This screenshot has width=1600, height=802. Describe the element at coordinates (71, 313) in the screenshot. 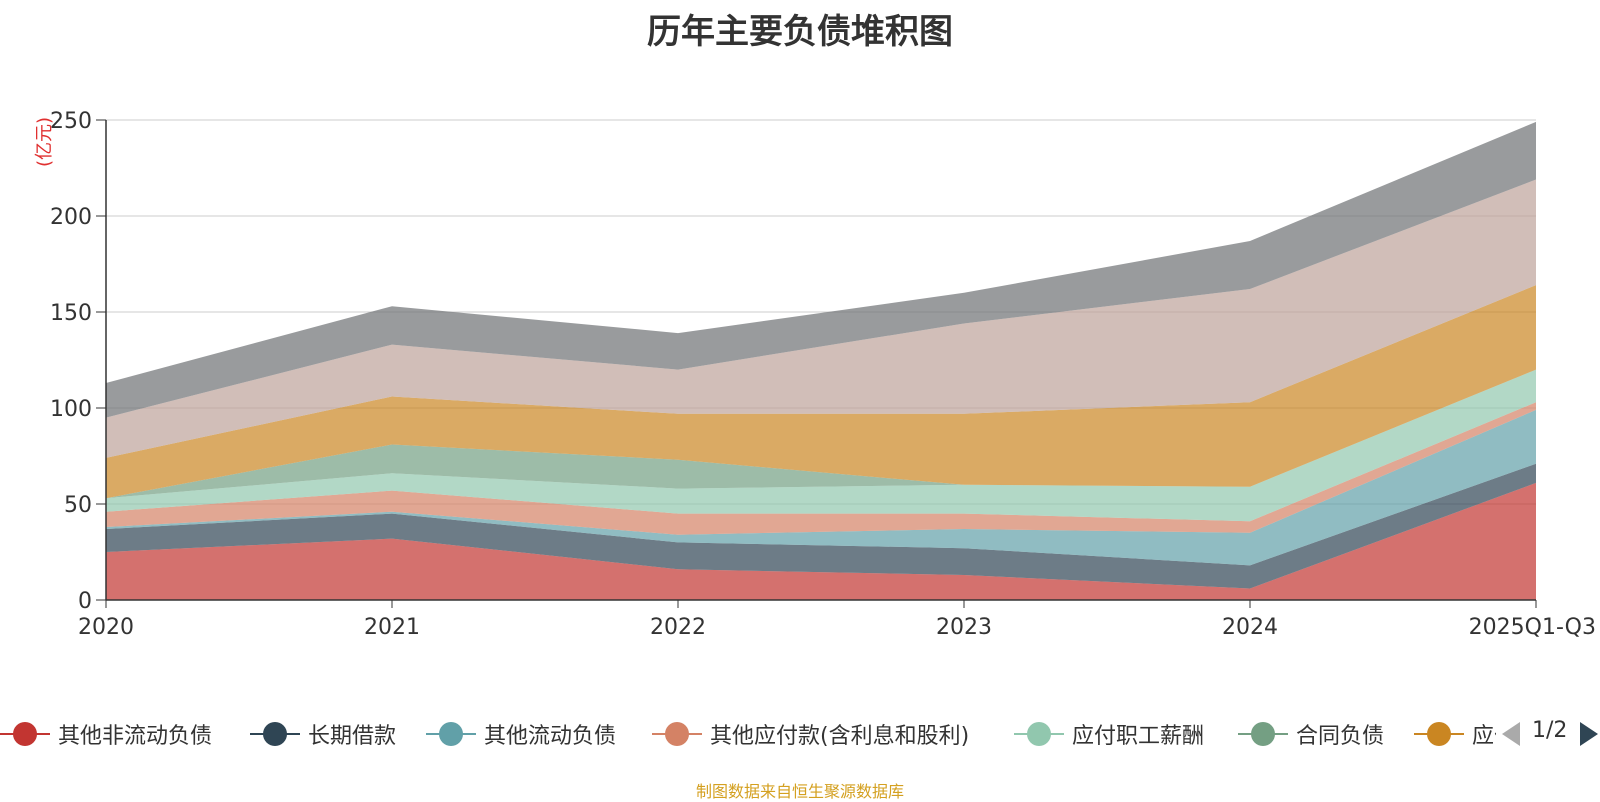

I see `y-tick-label: 150` at that location.